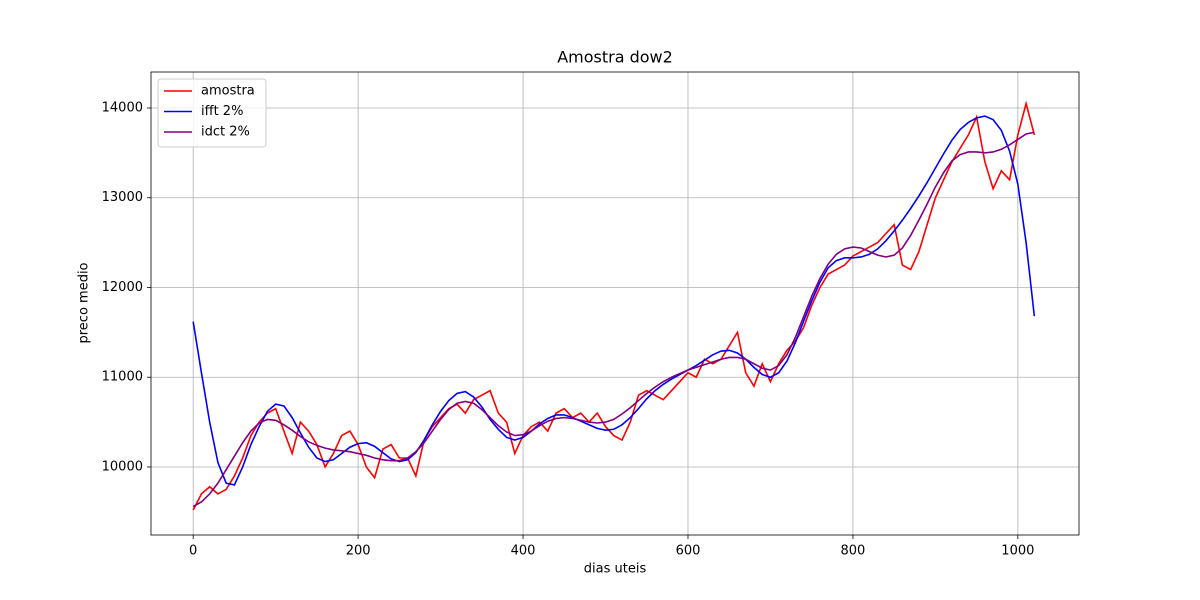 The image size is (1200, 600). I want to click on x-axis-label: dias uteis, so click(615, 569).